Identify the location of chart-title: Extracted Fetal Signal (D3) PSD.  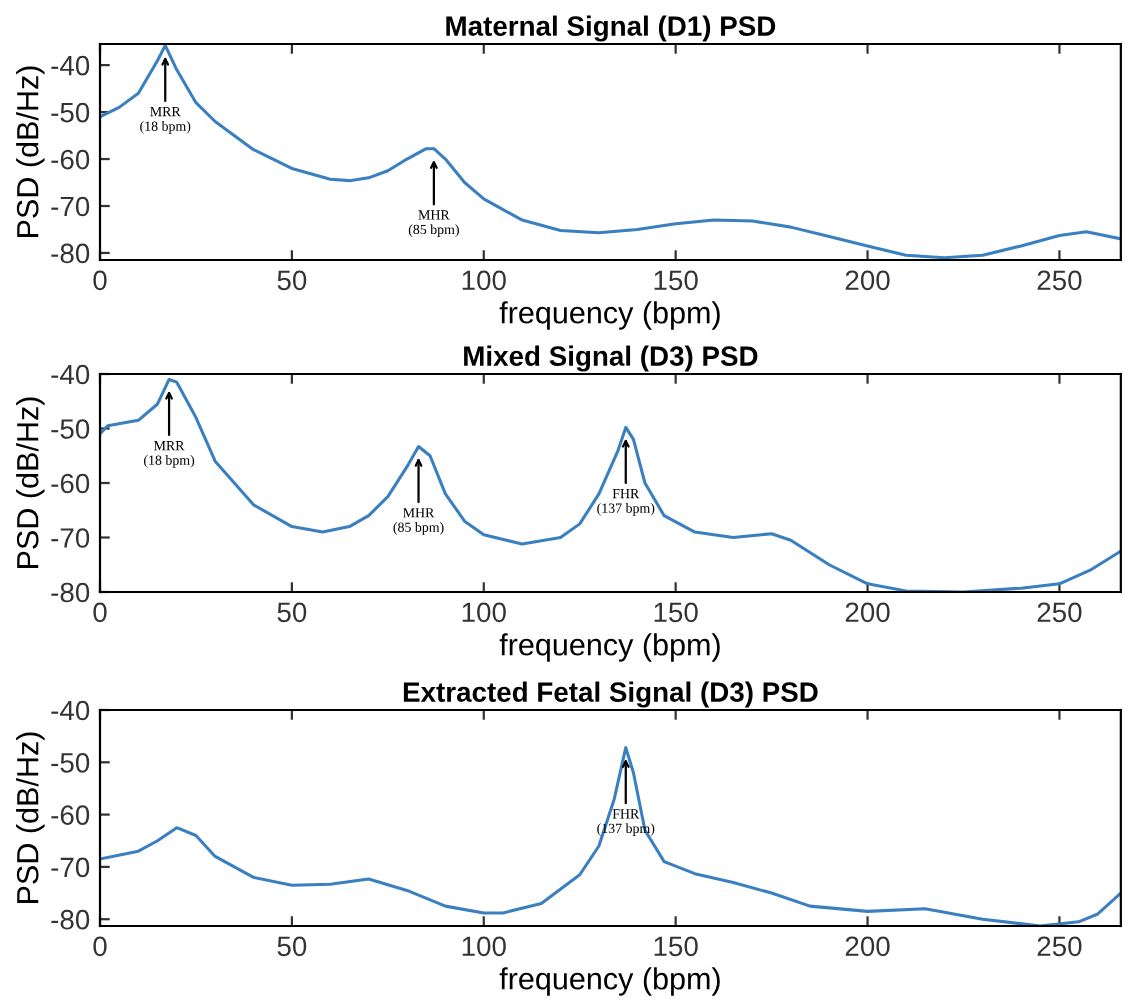
(610, 694).